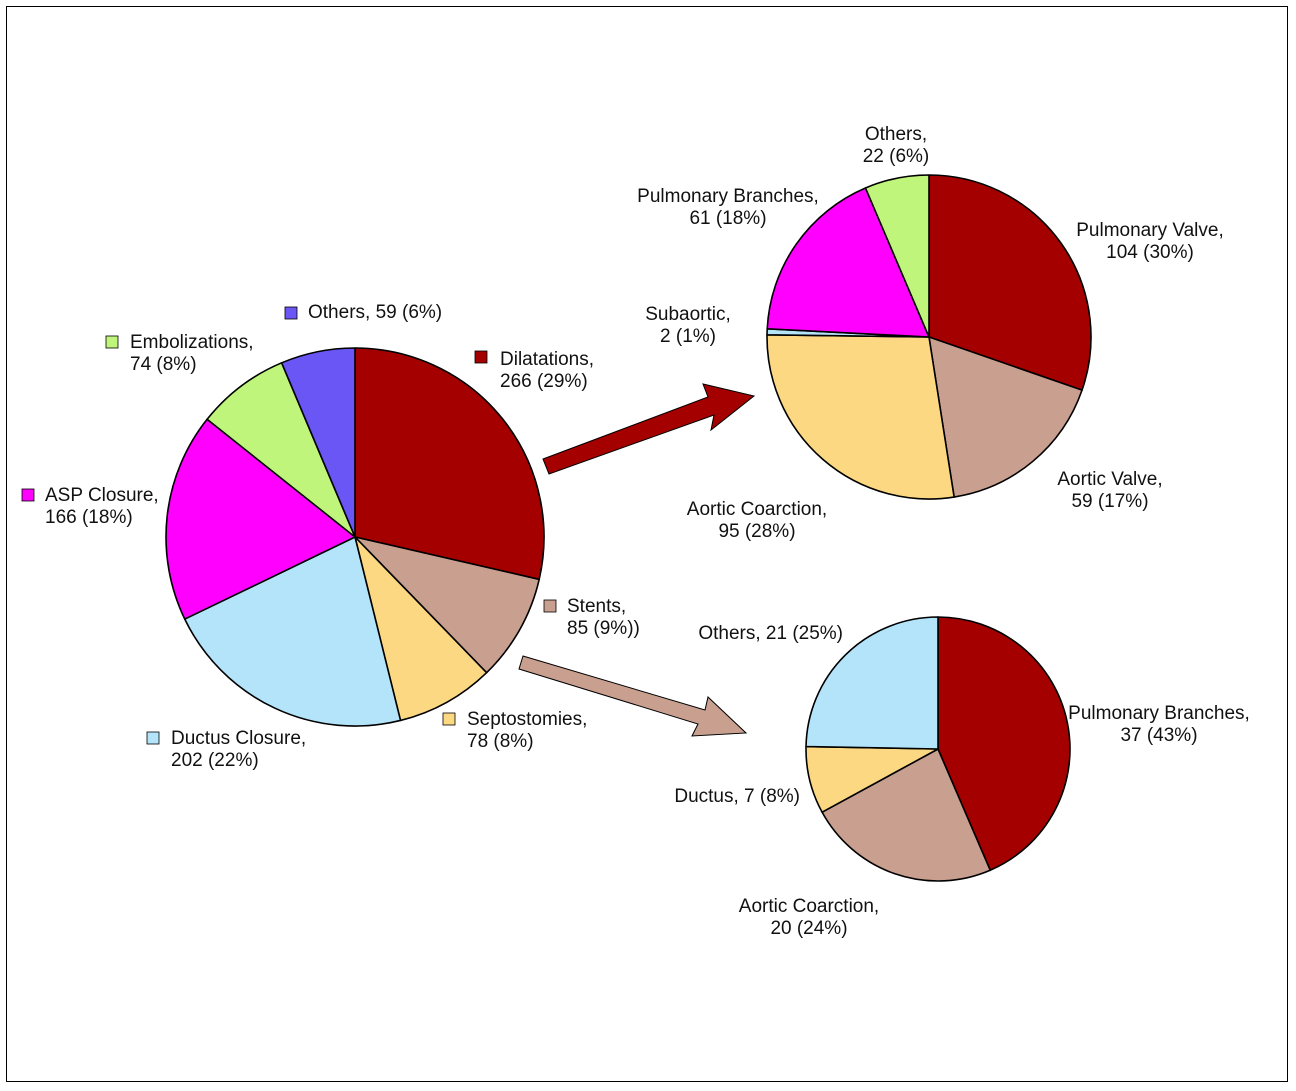  I want to click on slice-stents-pulmonary-branches, so click(1004, 744).